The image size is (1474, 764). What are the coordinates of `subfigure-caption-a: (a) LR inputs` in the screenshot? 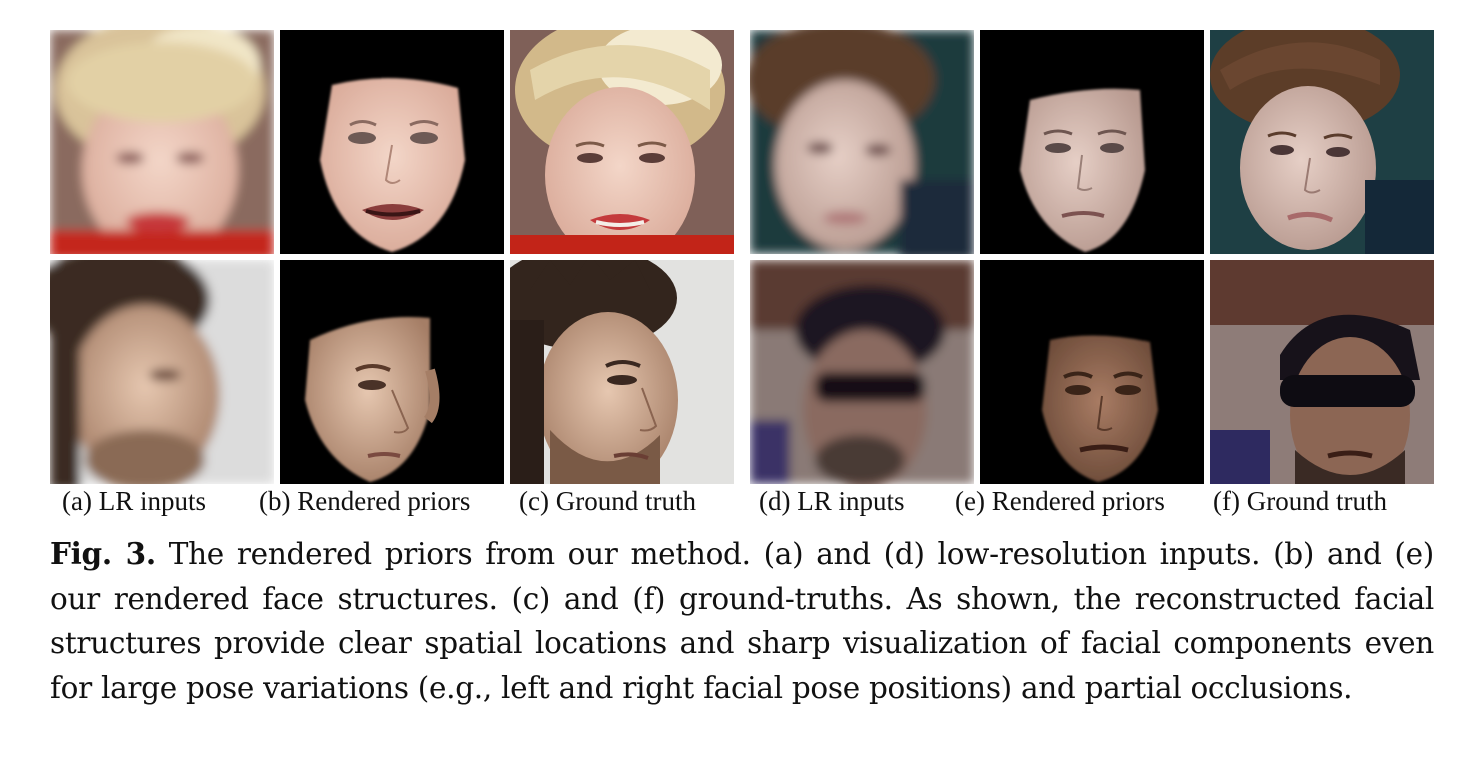 It's located at (134, 501).